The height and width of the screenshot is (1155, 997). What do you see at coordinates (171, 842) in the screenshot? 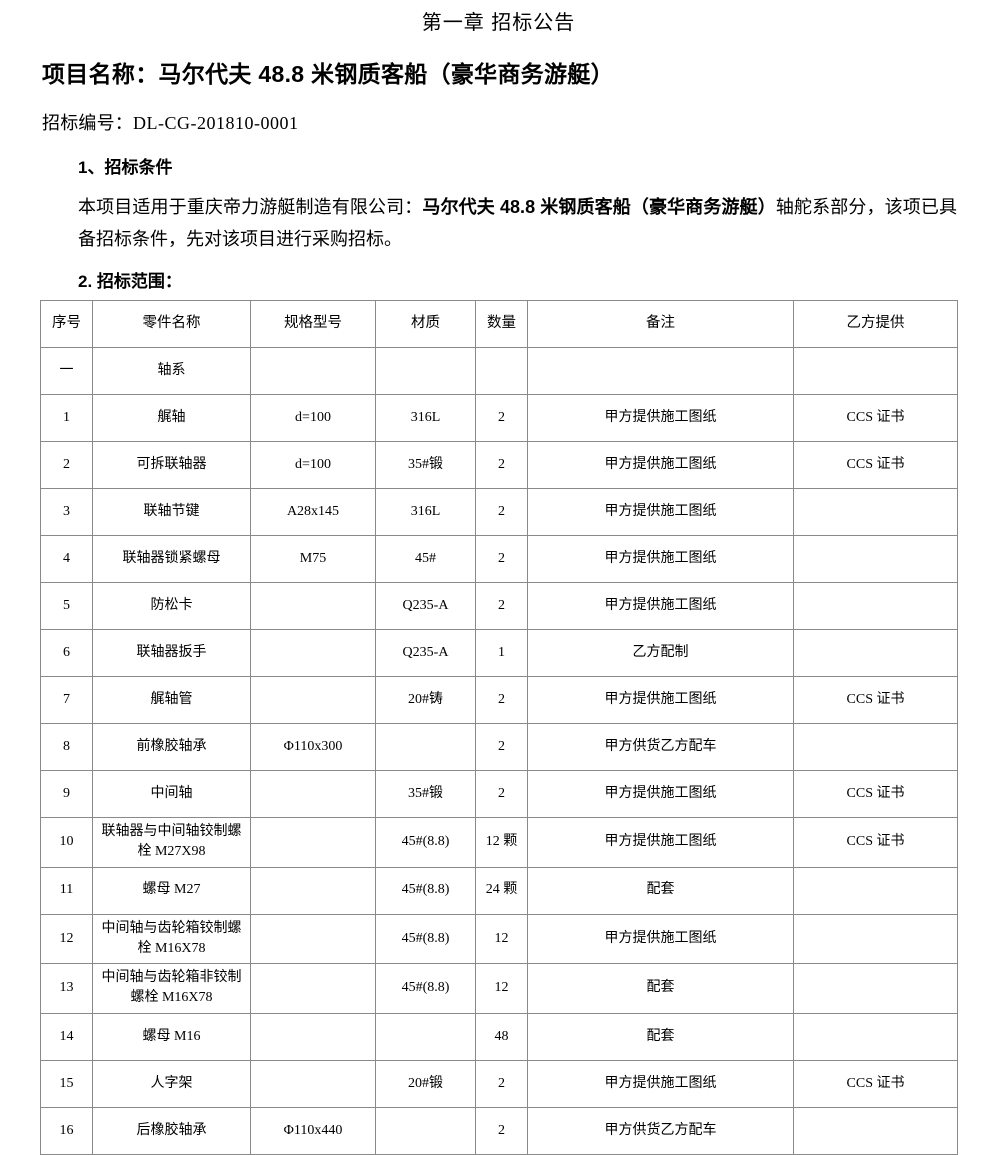
I see `cell-name: 联轴器与中间轴铰制螺栓 M27X98` at bounding box center [171, 842].